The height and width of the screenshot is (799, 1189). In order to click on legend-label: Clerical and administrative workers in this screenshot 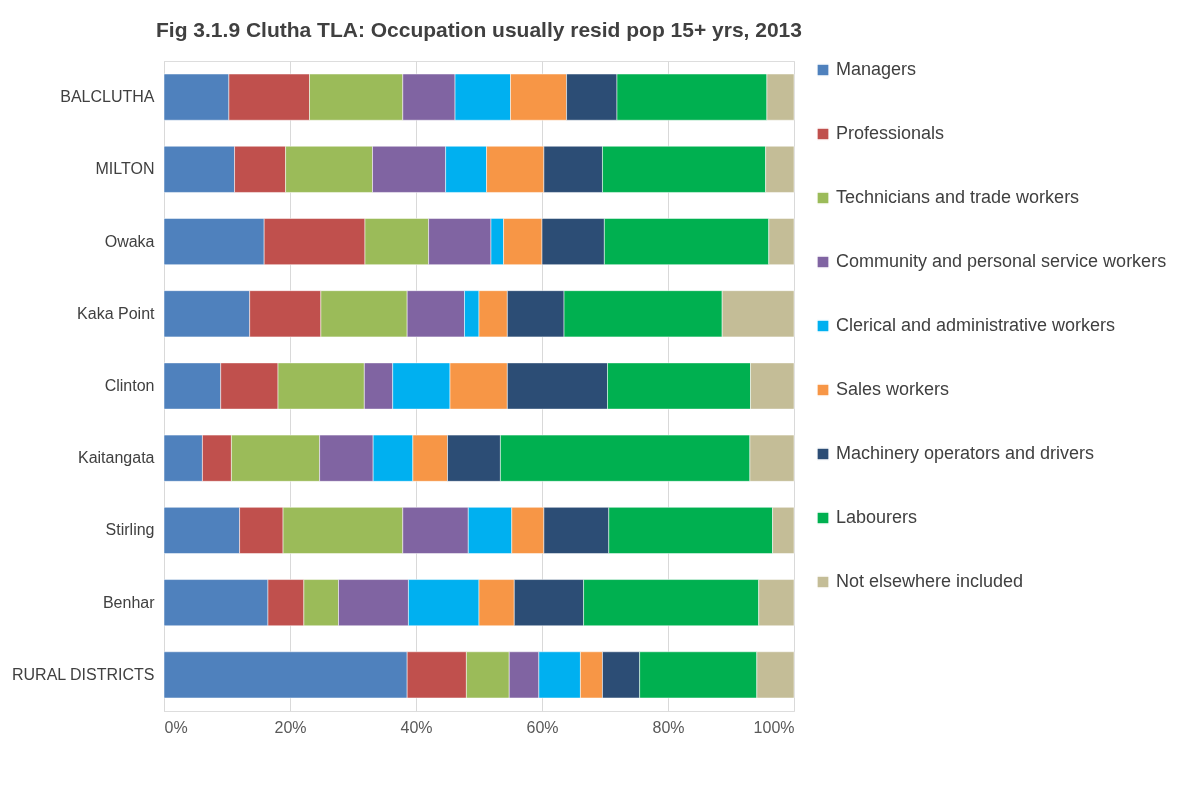, I will do `click(976, 325)`.